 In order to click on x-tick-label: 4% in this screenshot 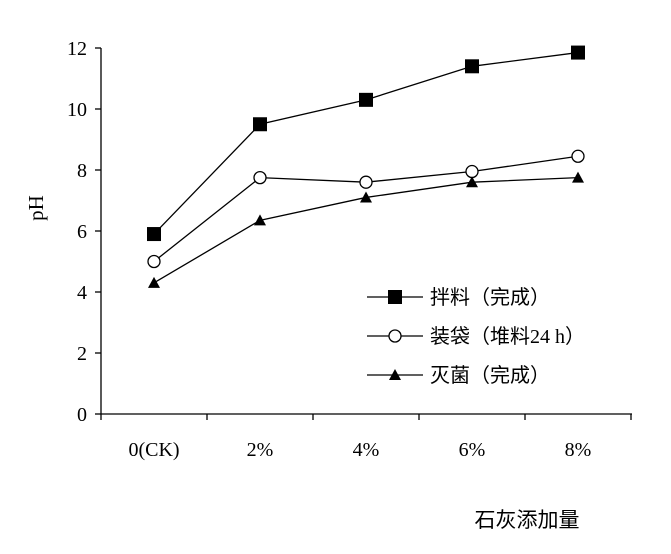, I will do `click(366, 450)`.